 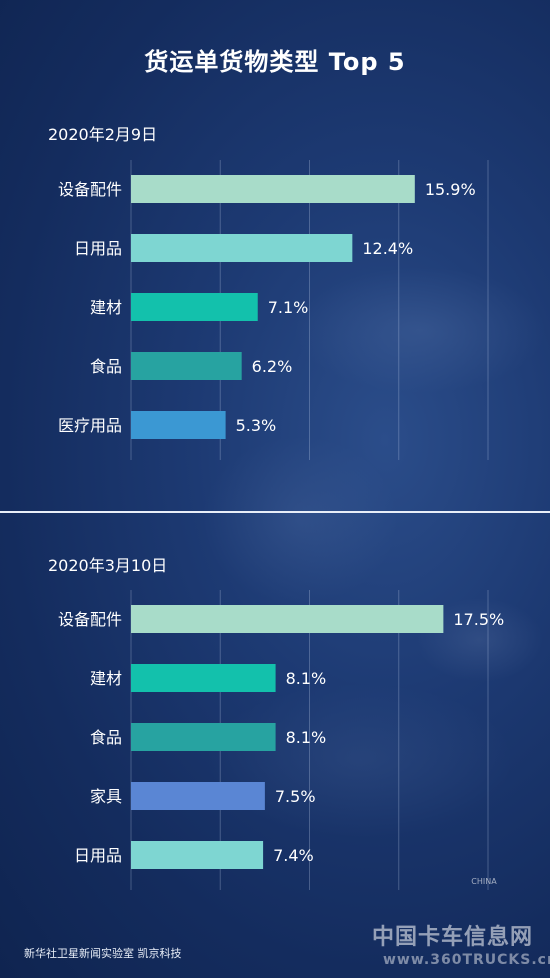 What do you see at coordinates (106, 796) in the screenshot?
I see `category-label: 家具` at bounding box center [106, 796].